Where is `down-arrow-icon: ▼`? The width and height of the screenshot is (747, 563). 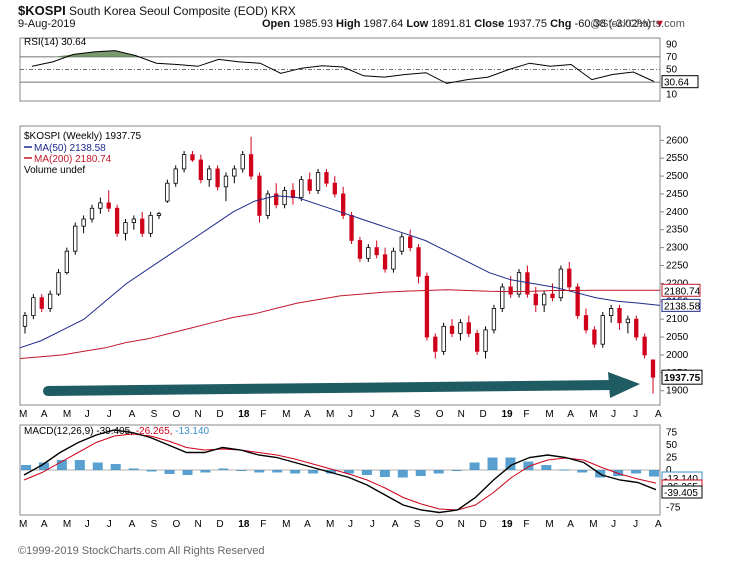
down-arrow-icon: ▼ is located at coordinates (659, 24).